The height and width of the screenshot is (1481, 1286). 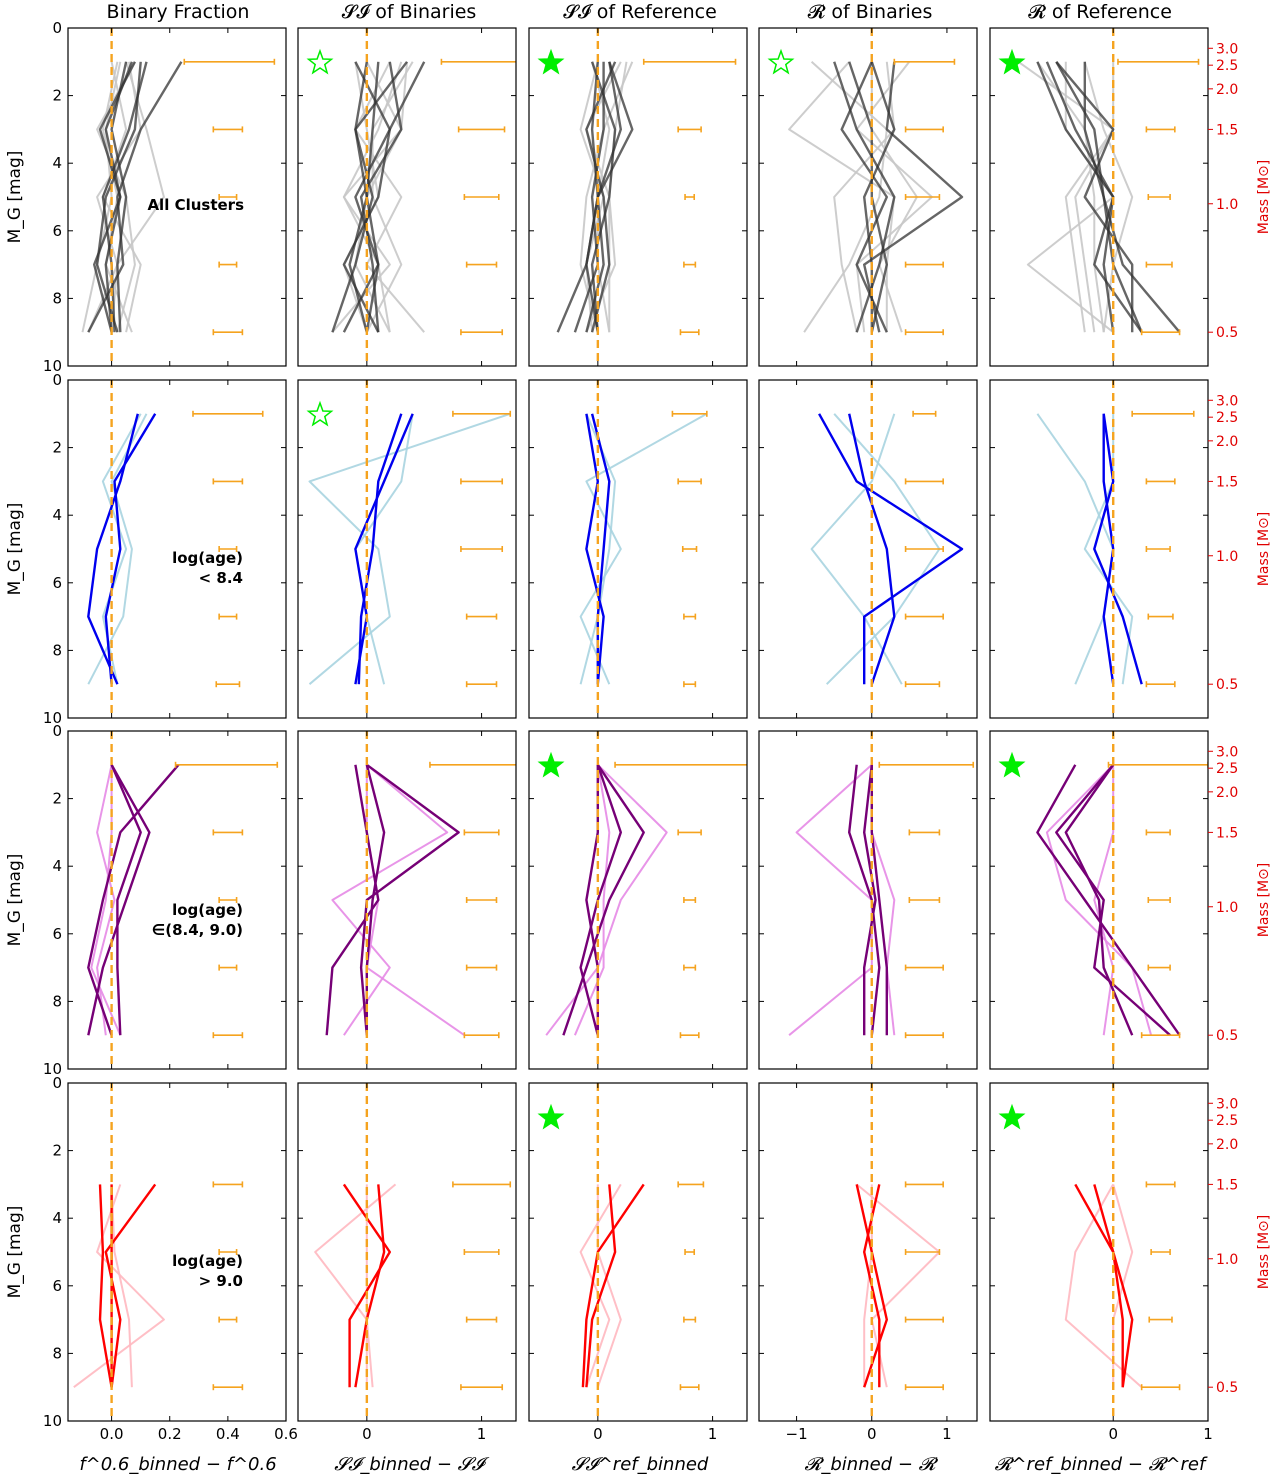 What do you see at coordinates (221, 1281) in the screenshot?
I see `row-label-3: > 9.0` at bounding box center [221, 1281].